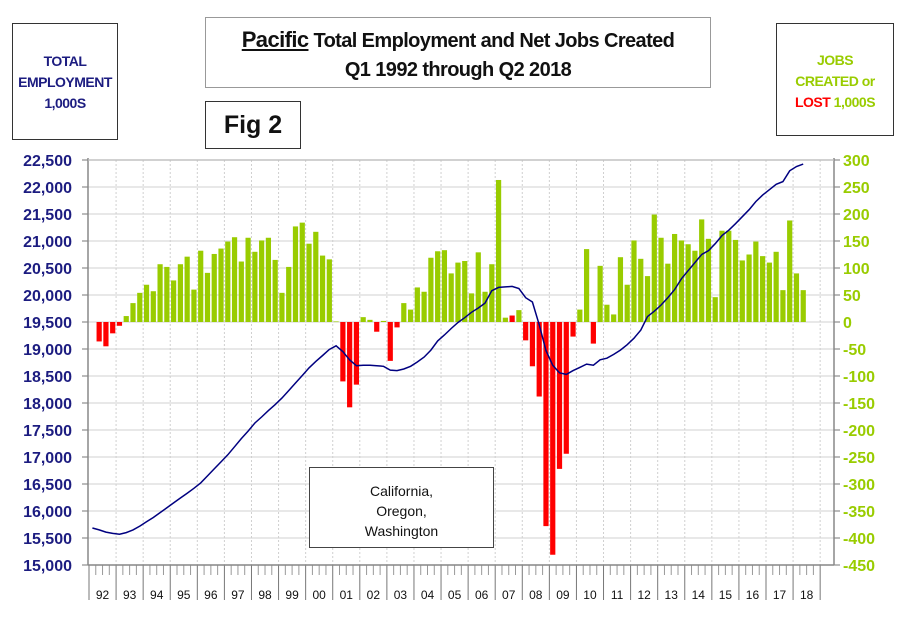 The height and width of the screenshot is (622, 910). I want to click on x-axis-tick-label: 12, so click(644, 595).